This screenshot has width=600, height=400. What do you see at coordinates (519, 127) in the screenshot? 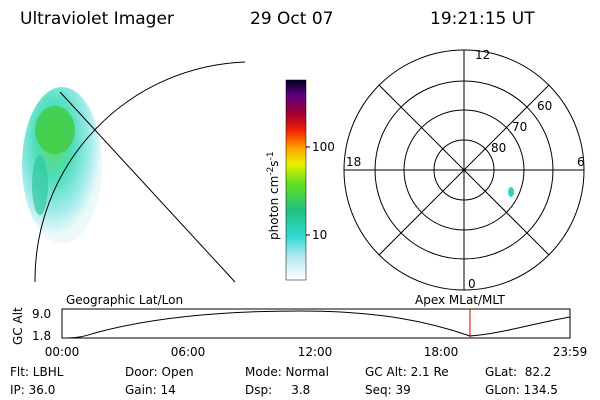
I see `polar-label: 70` at bounding box center [519, 127].